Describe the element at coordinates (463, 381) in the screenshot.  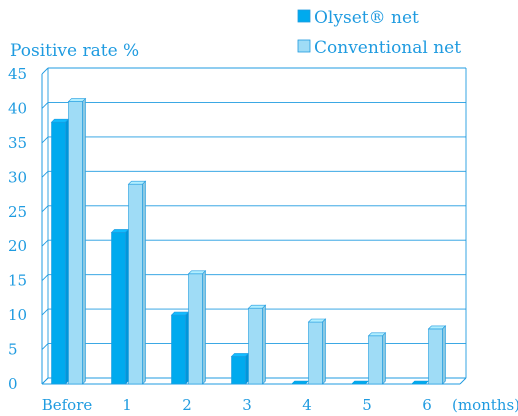
I see `x-axis-depth-line` at that location.